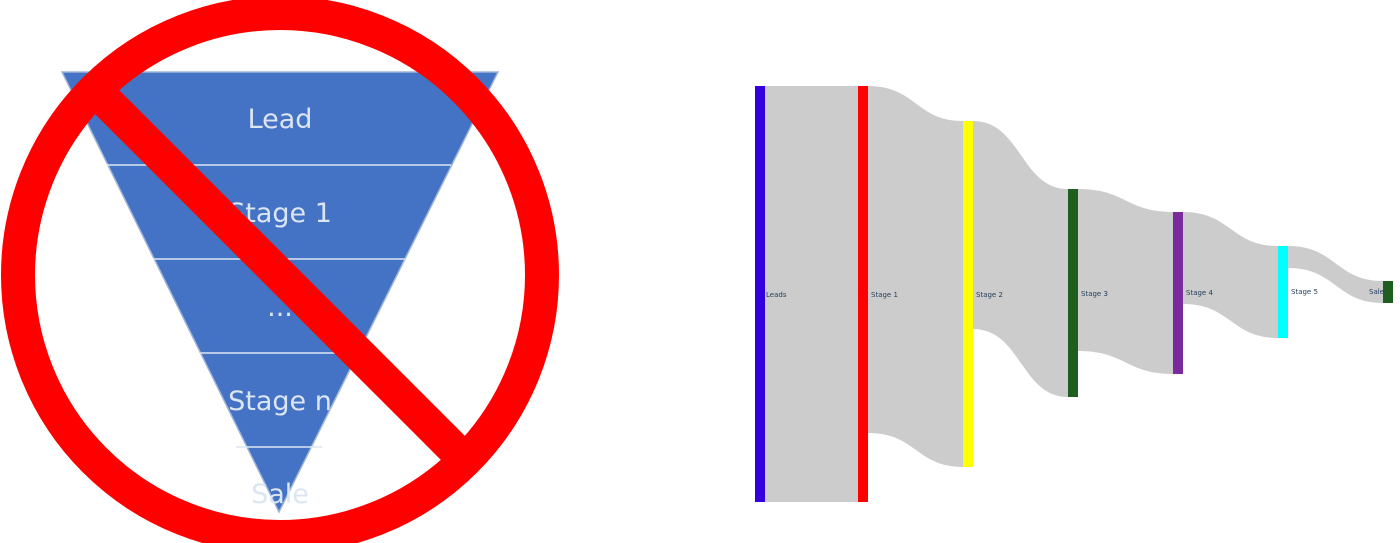 The image size is (1400, 543). Describe the element at coordinates (1376, 292) in the screenshot. I see `sankey-label-sale: Sale` at that location.